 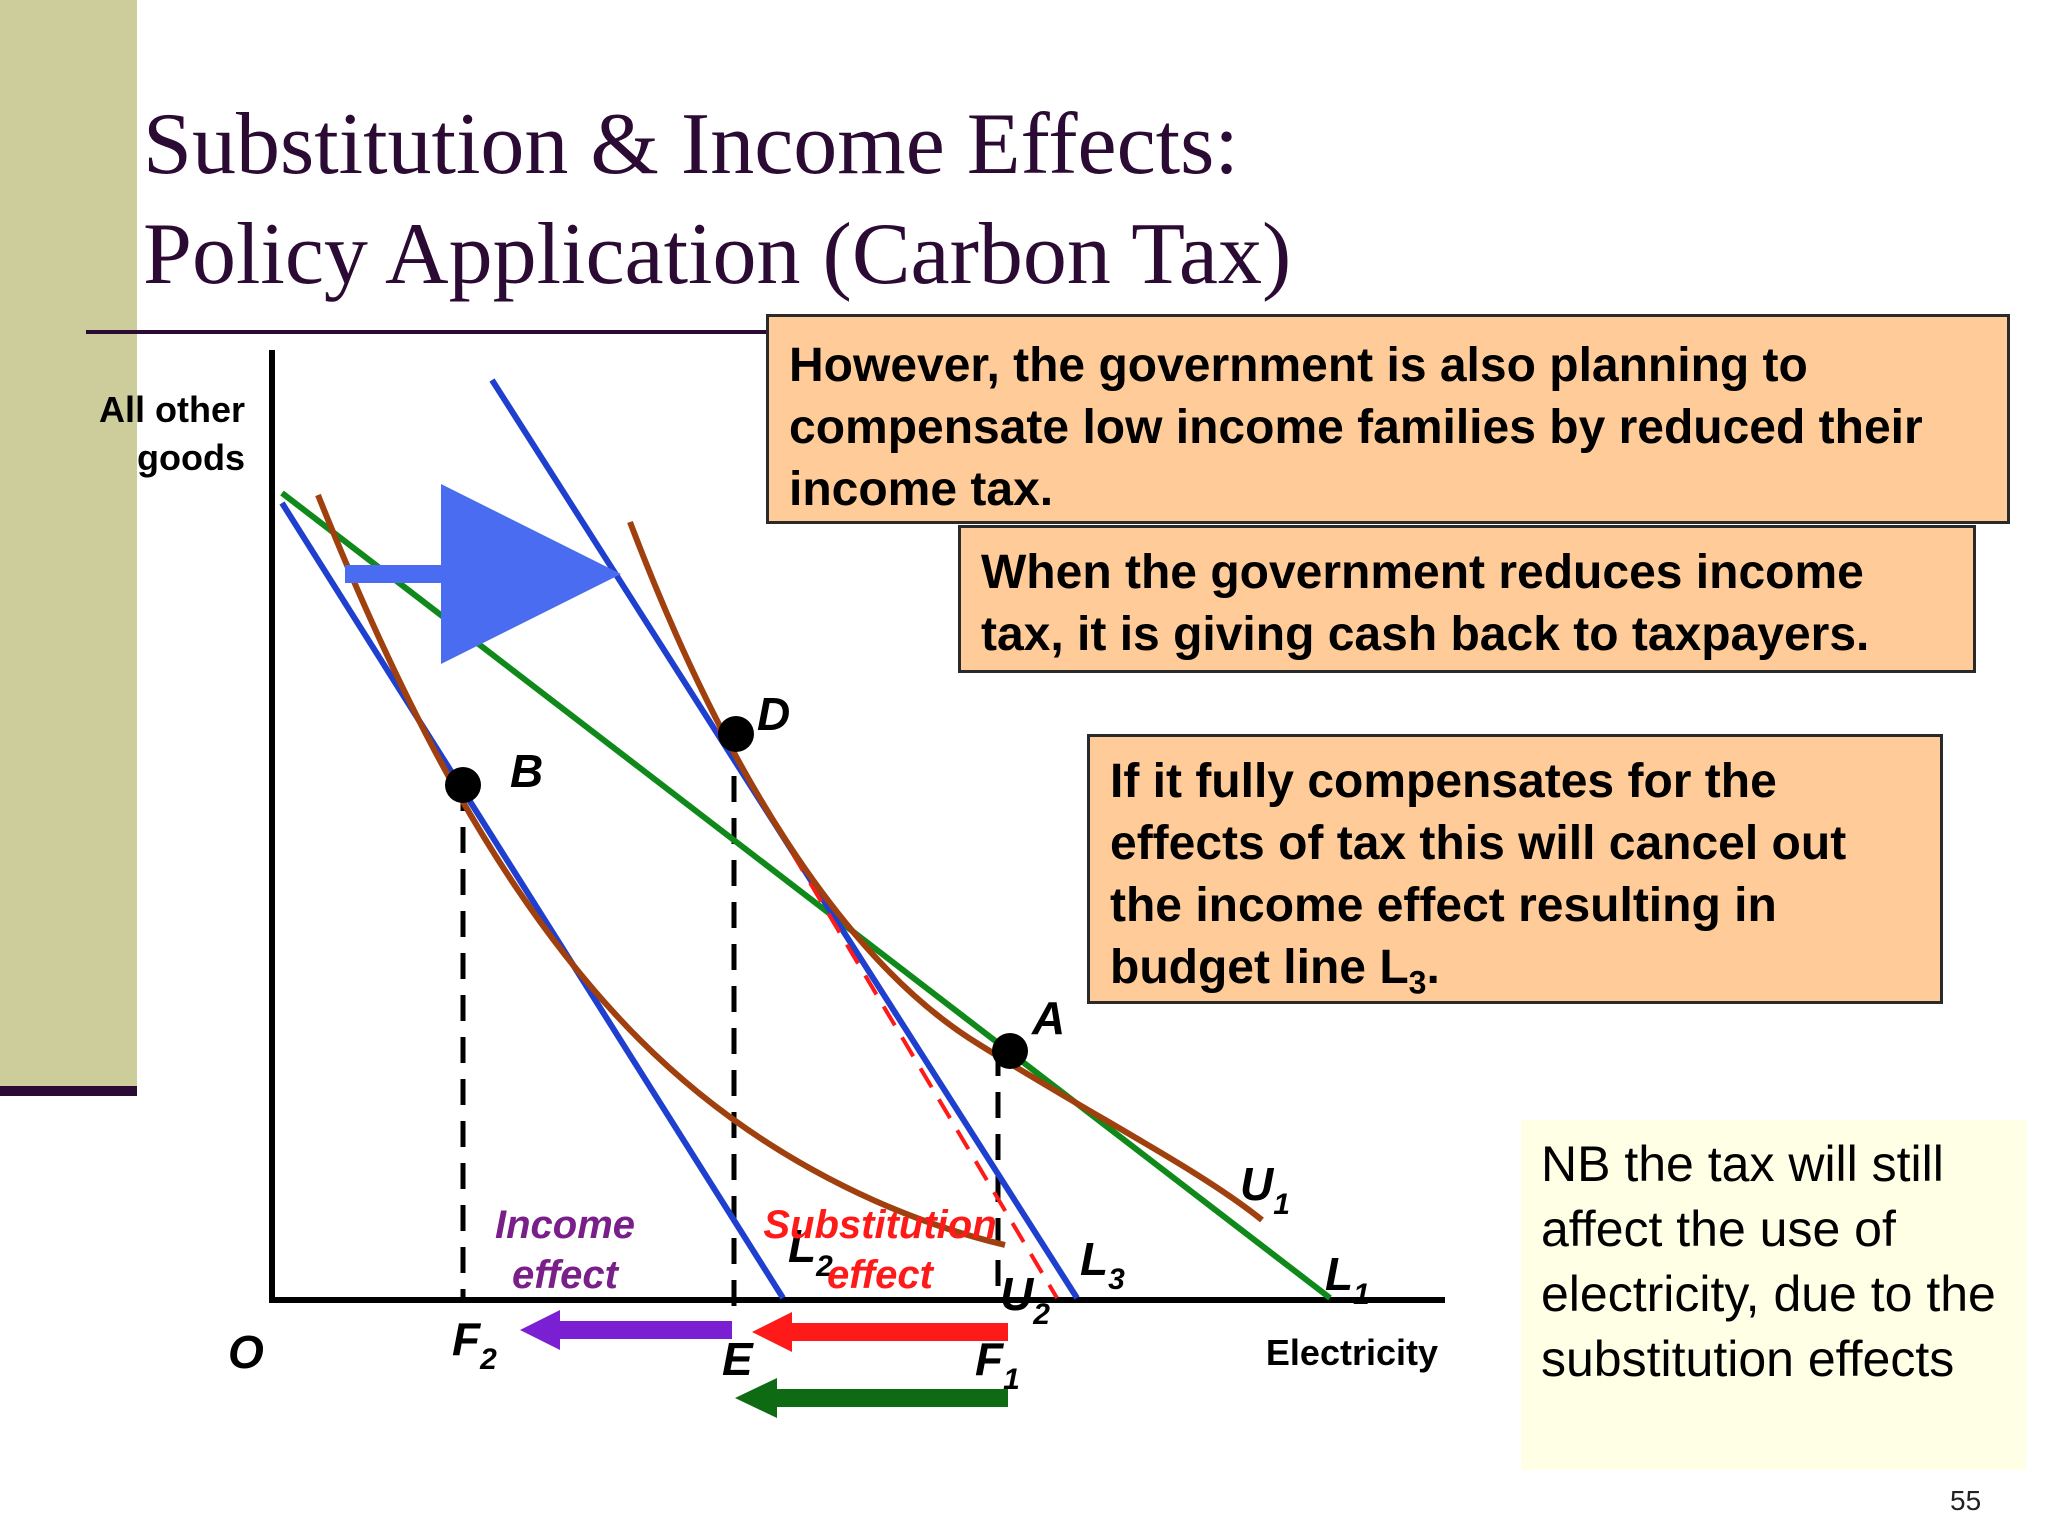 I want to click on slide-number: 55, so click(x=1966, y=1500).